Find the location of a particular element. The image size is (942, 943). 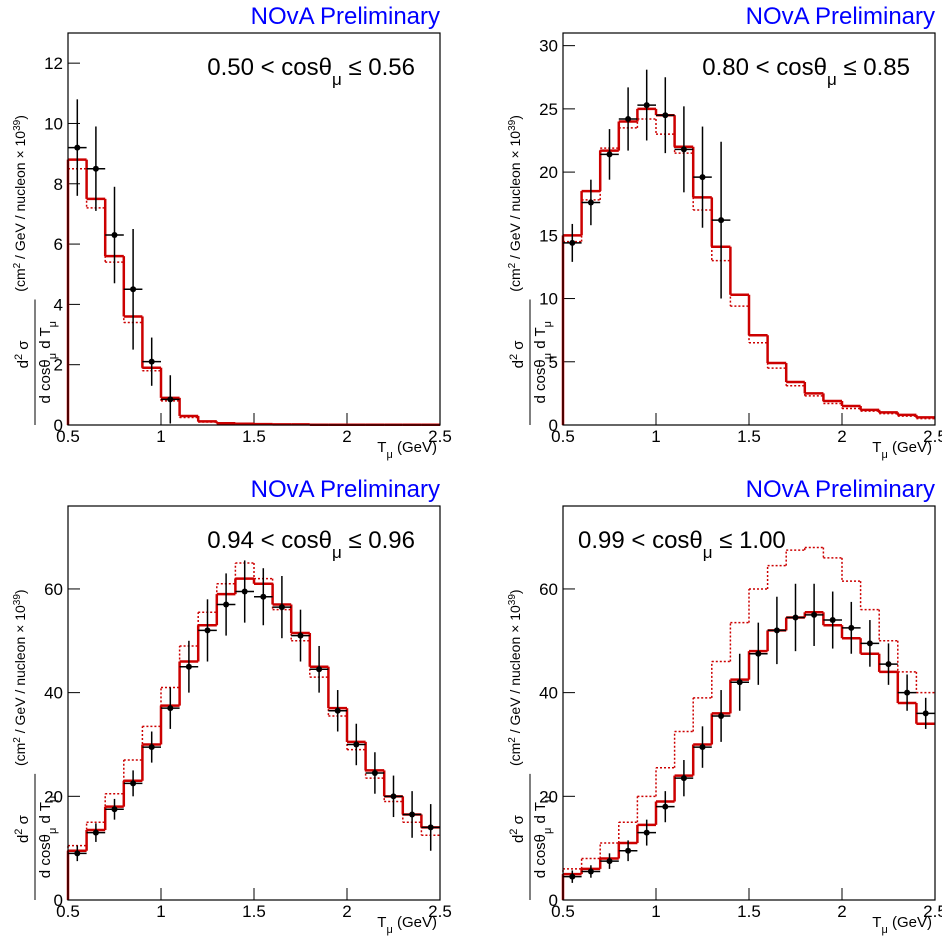

y-tick-label: 40 is located at coordinates (53, 693).